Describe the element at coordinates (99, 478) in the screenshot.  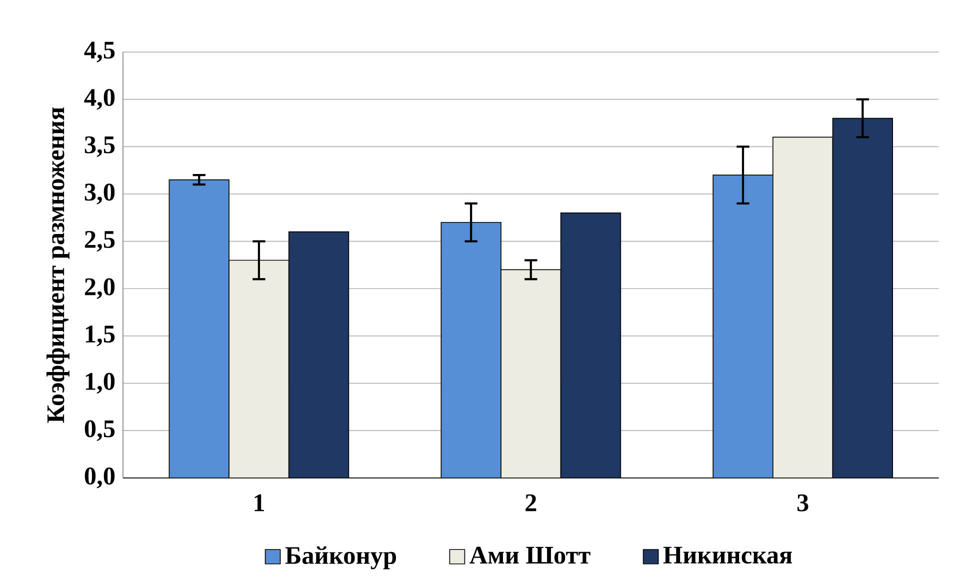
I see `y-tick-label: 0,0` at that location.